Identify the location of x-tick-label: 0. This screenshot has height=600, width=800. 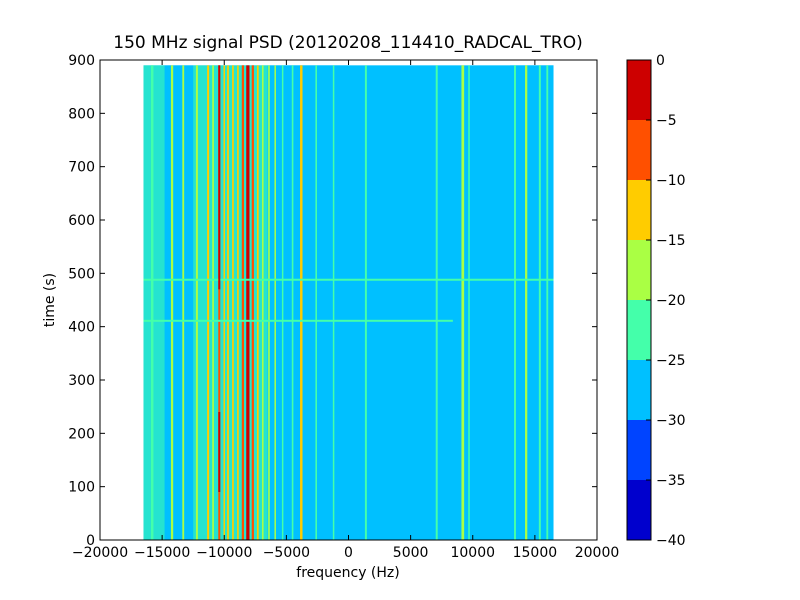
(348, 553).